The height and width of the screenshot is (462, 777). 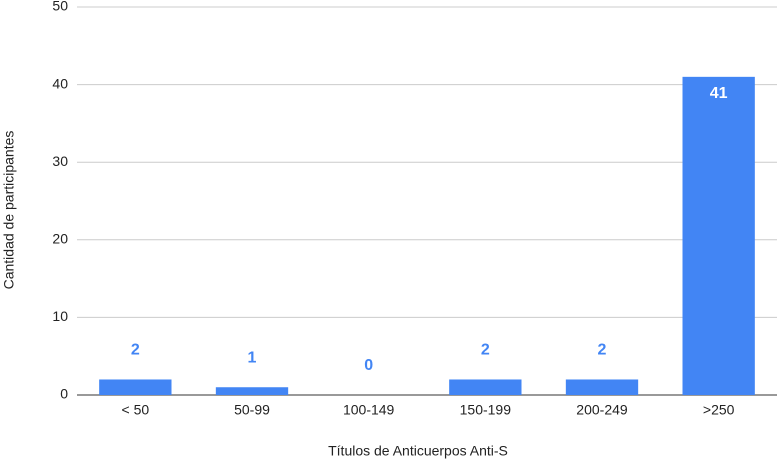 I want to click on y-tick-label: 0, so click(x=64, y=394).